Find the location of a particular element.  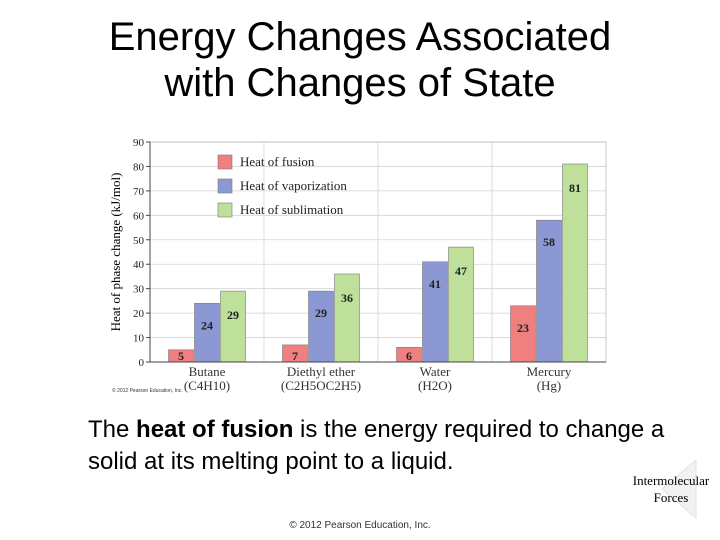

x-tick-label: Diethyl ether is located at coordinates (321, 371).